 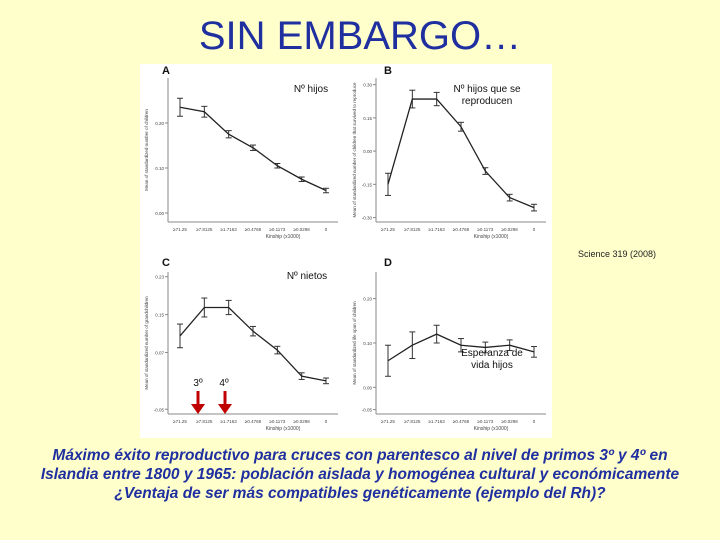 What do you see at coordinates (198, 383) in the screenshot?
I see `annotation-cousin3: 3º` at bounding box center [198, 383].